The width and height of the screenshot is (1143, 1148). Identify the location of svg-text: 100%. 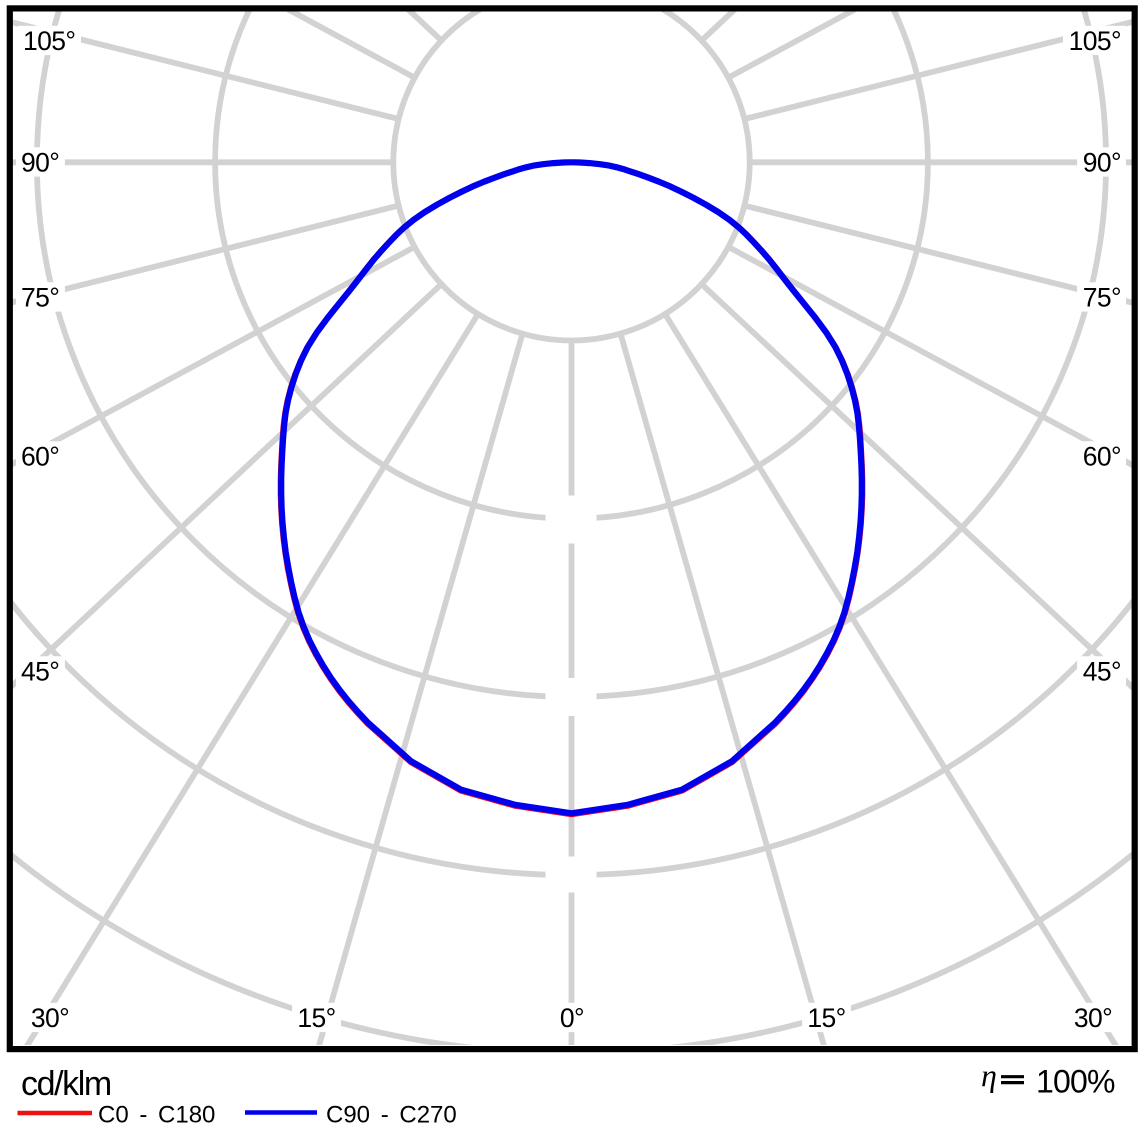
(1075, 1081).